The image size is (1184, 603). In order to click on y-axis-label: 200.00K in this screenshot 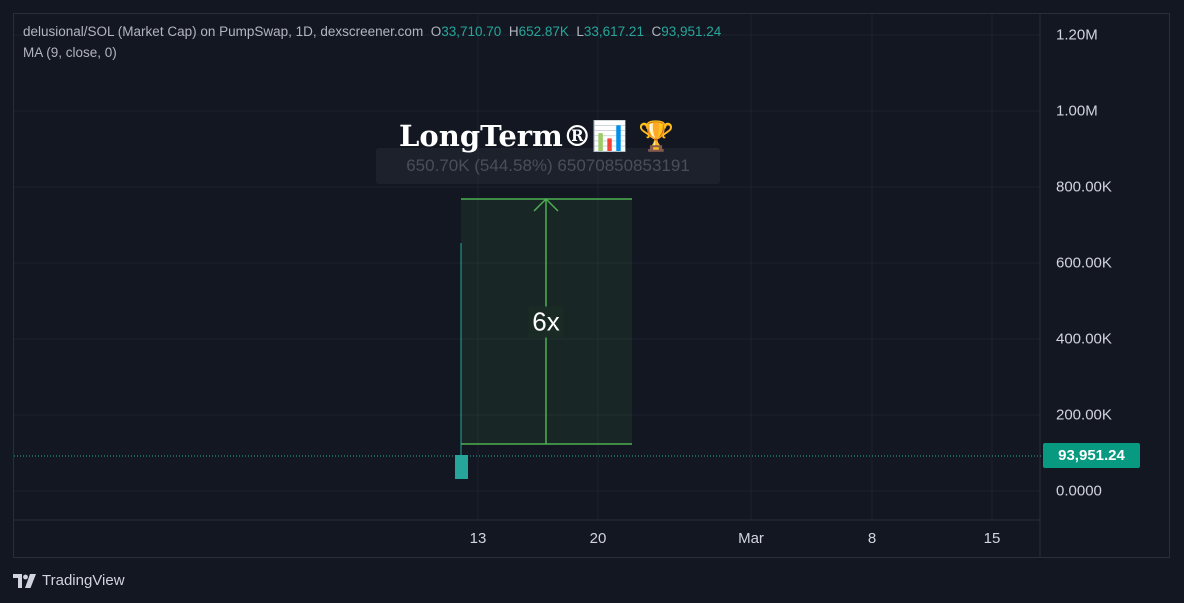, I will do `click(1084, 415)`.